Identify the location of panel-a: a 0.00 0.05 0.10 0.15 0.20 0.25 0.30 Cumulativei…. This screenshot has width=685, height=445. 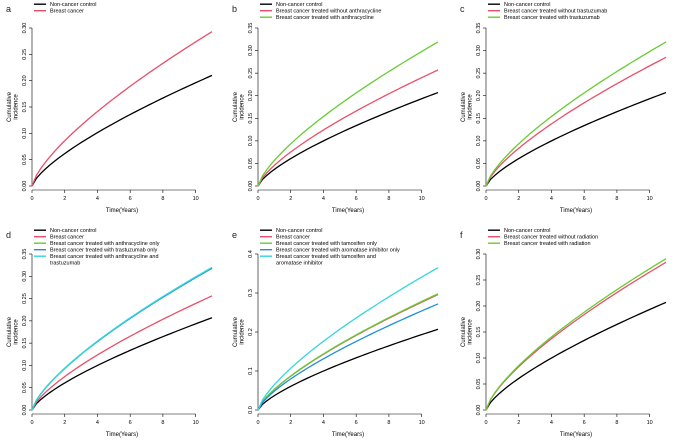
(109, 108).